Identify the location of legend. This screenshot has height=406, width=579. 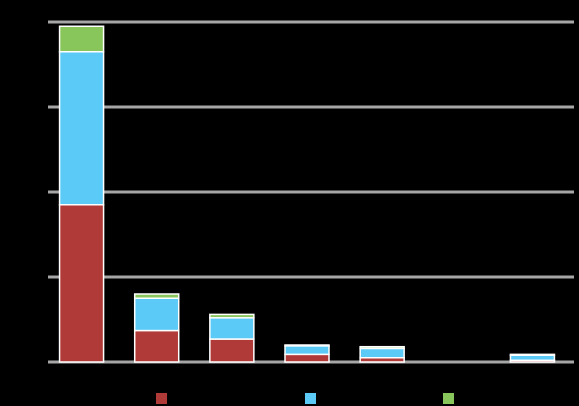
(305, 398).